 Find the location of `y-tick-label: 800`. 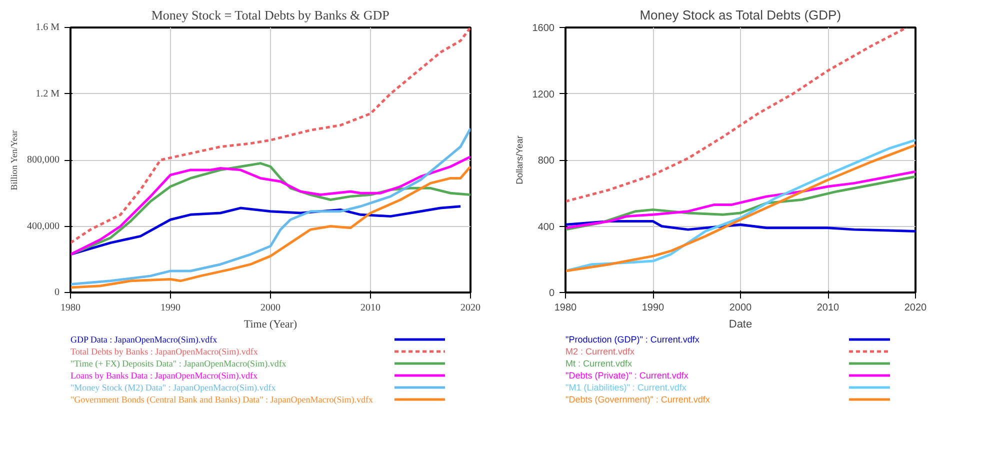

y-tick-label: 800 is located at coordinates (546, 161).